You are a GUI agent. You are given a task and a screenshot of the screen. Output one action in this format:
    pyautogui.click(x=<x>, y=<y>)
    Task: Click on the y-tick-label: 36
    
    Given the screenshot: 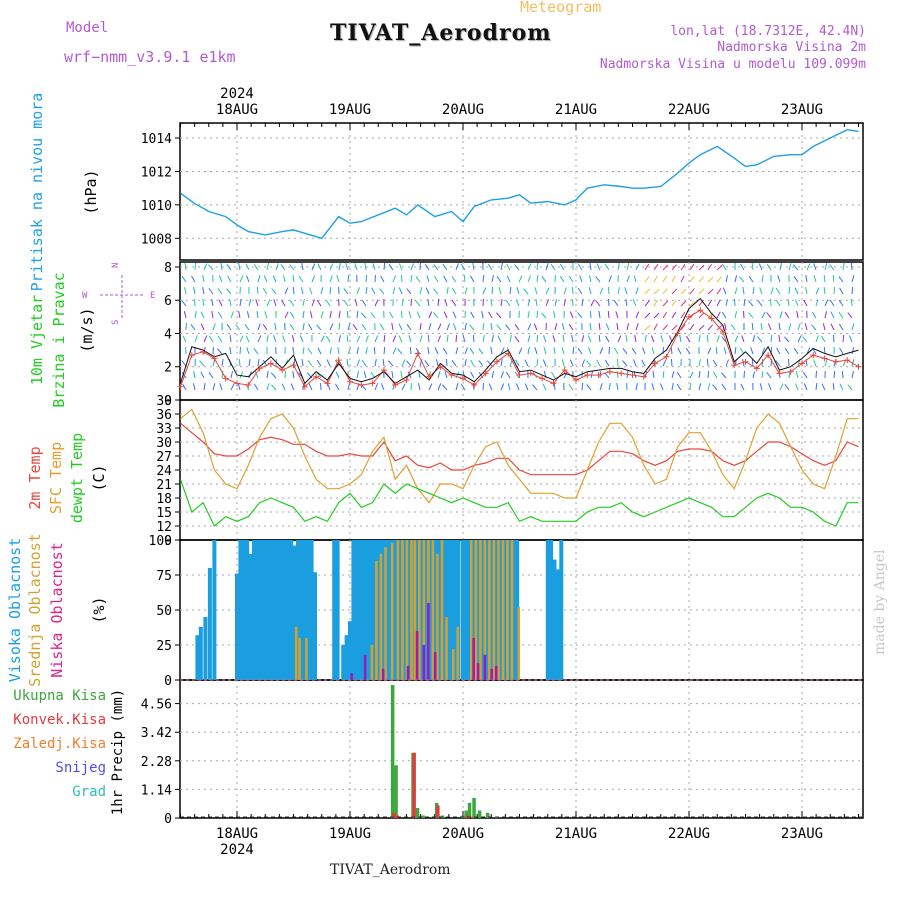 What is the action you would take?
    pyautogui.click(x=164, y=415)
    